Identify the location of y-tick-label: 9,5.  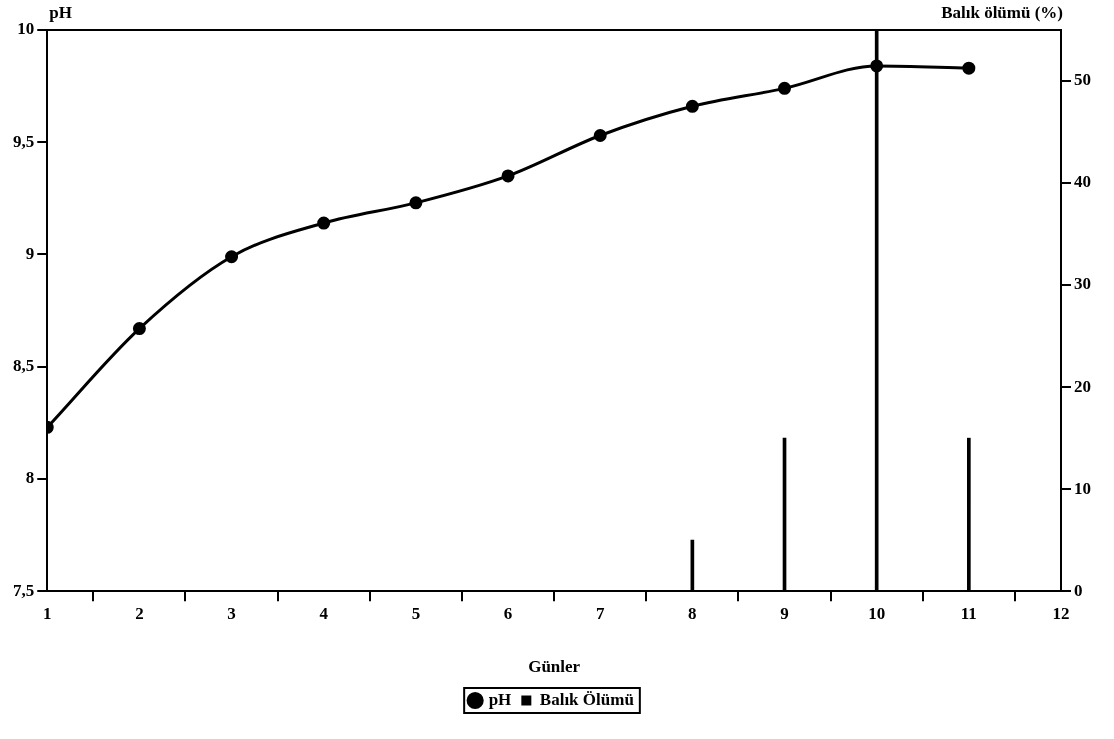
(24, 141).